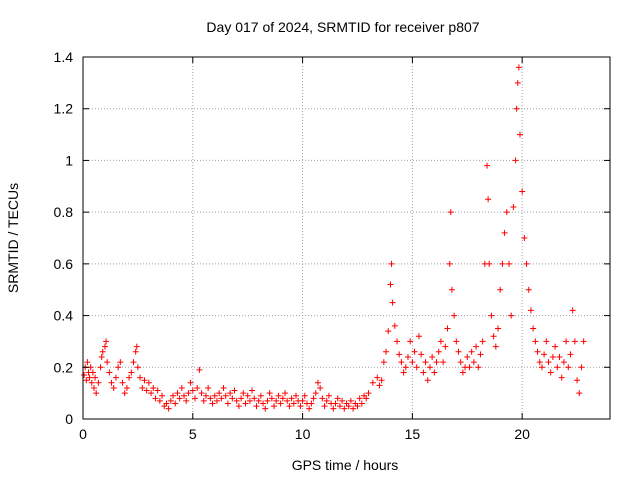 The image size is (640, 480). What do you see at coordinates (413, 434) in the screenshot?
I see `x-tick-label: 15` at bounding box center [413, 434].